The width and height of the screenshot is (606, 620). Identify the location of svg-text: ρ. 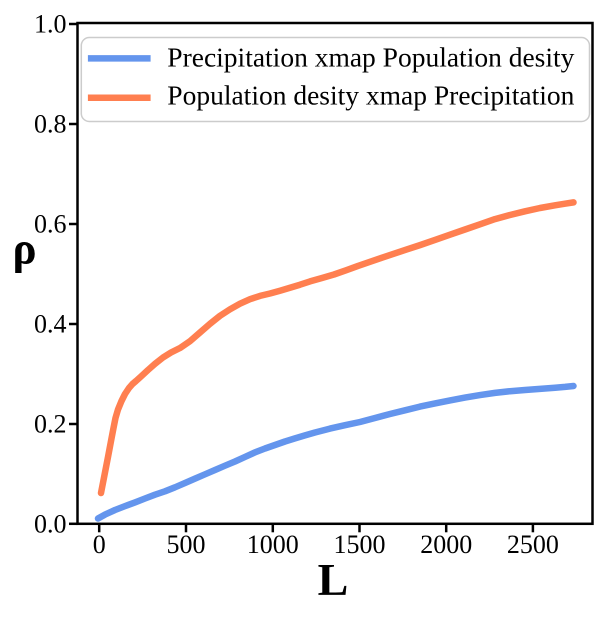
(25, 248).